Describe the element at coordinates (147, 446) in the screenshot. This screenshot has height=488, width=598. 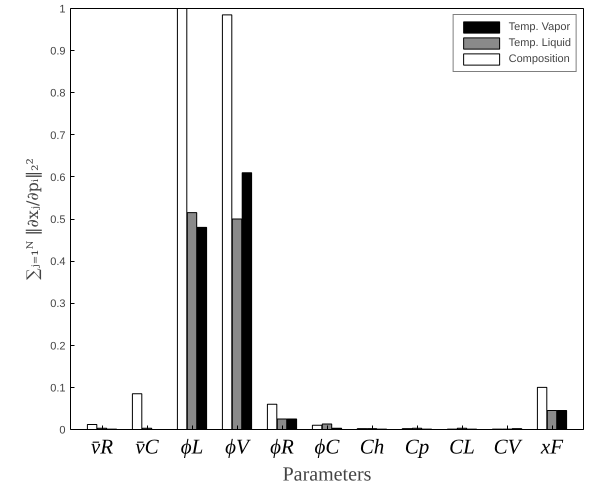
I see `x-tick-label: v̄C` at that location.